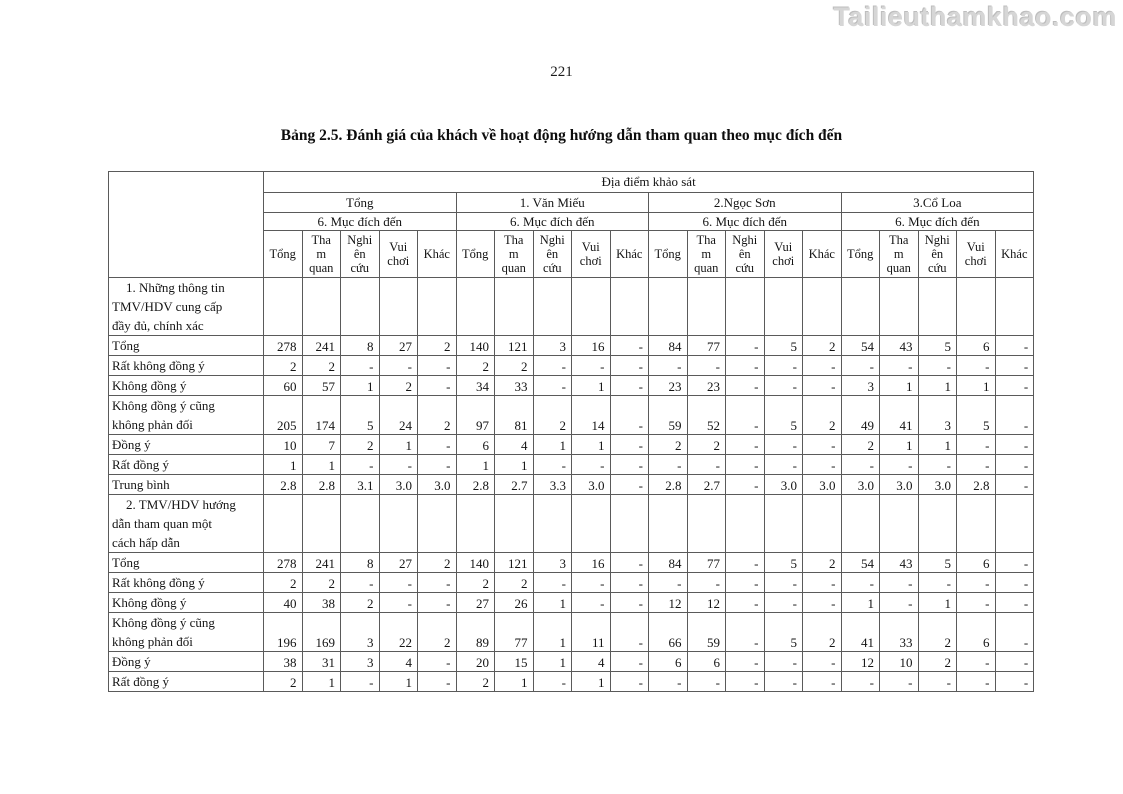 This screenshot has height=794, width=1123. Describe the element at coordinates (360, 202) in the screenshot. I see `location-header-cell: Tổng` at that location.